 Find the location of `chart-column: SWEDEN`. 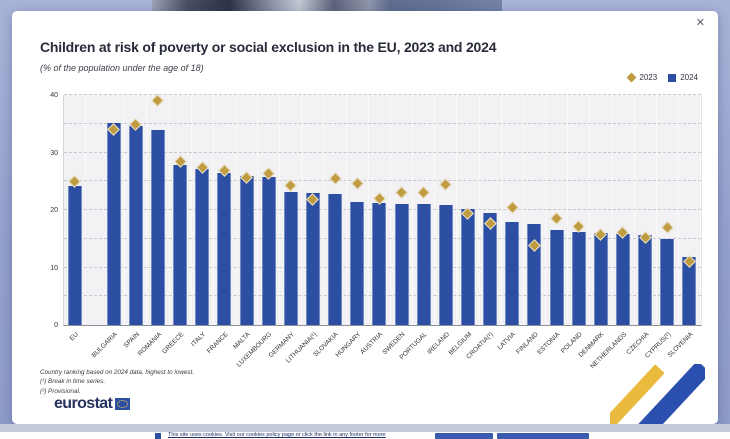

chart-column: SWEDEN is located at coordinates (397, 225).